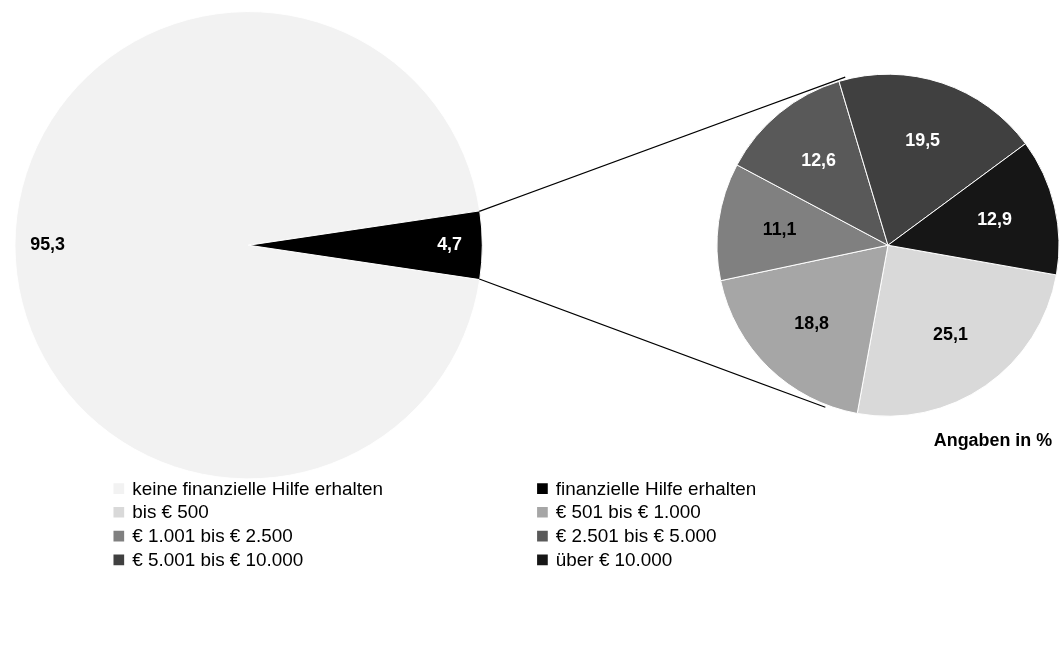  I want to click on legend-label: über € 10.000, so click(614, 559).